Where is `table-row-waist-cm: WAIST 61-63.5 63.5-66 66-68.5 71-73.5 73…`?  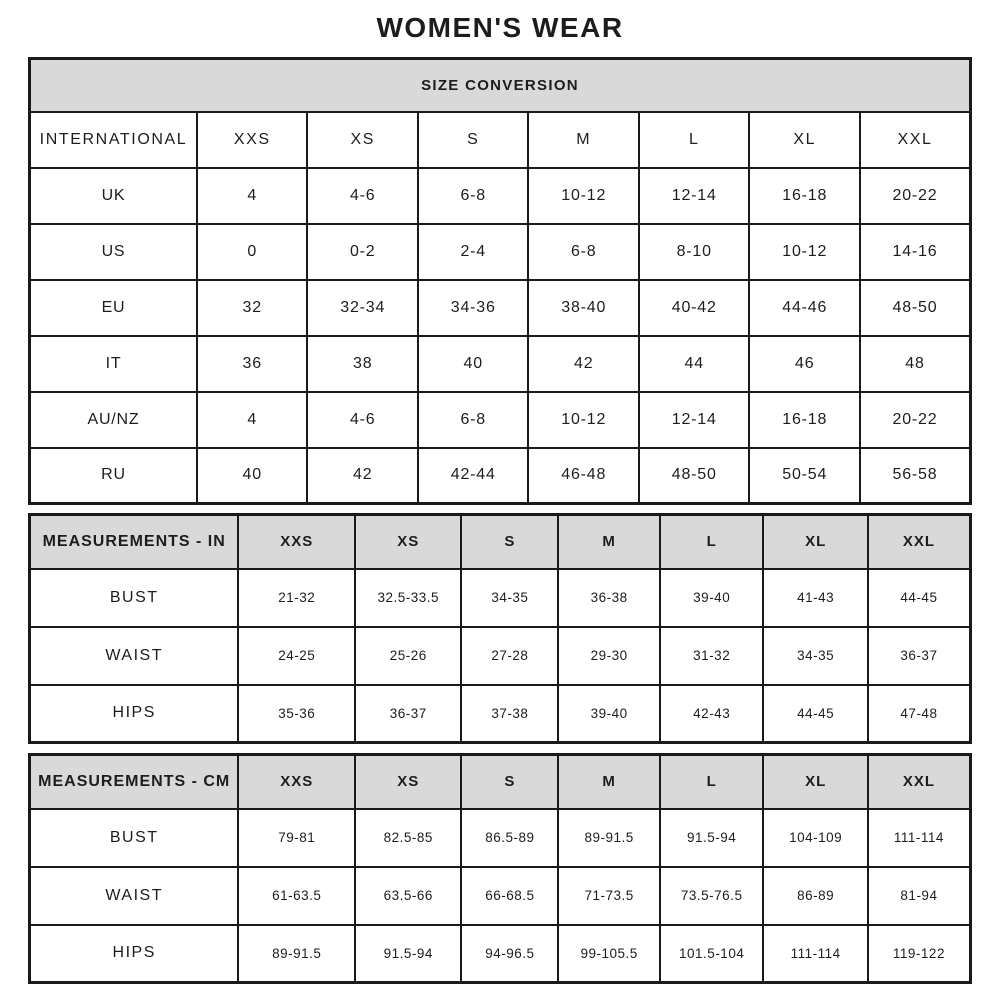 table-row-waist-cm: WAIST 61-63.5 63.5-66 66-68.5 71-73.5 73… is located at coordinates (500, 895).